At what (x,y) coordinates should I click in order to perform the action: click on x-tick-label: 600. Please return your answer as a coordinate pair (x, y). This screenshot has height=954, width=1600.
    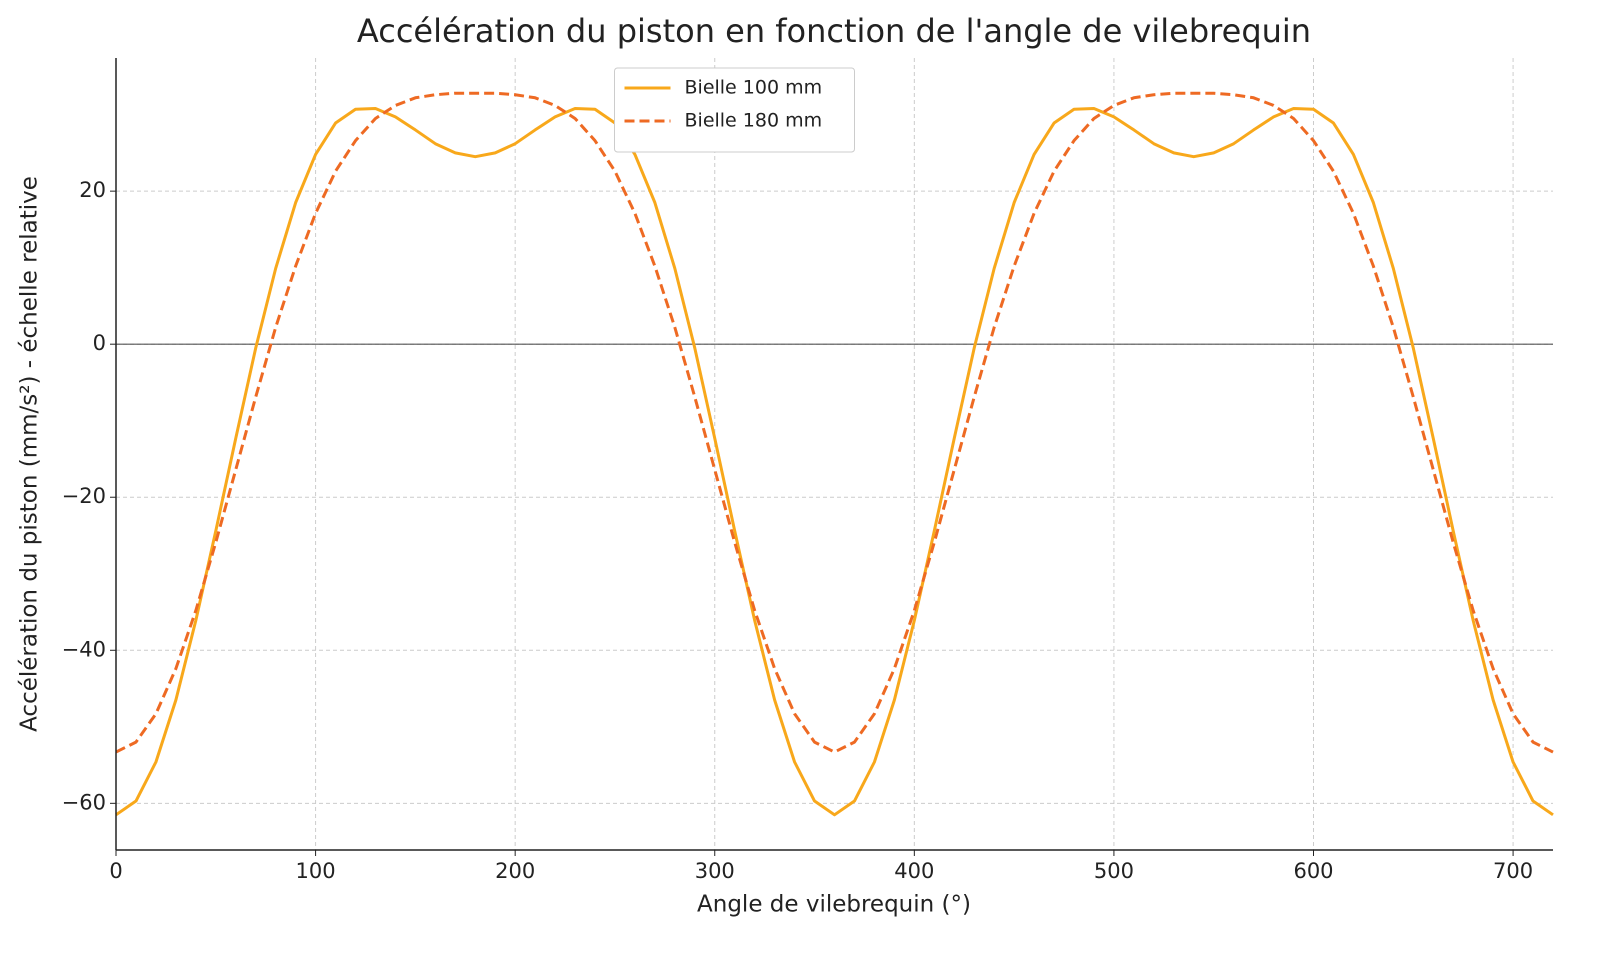
    Looking at the image, I should click on (1313, 871).